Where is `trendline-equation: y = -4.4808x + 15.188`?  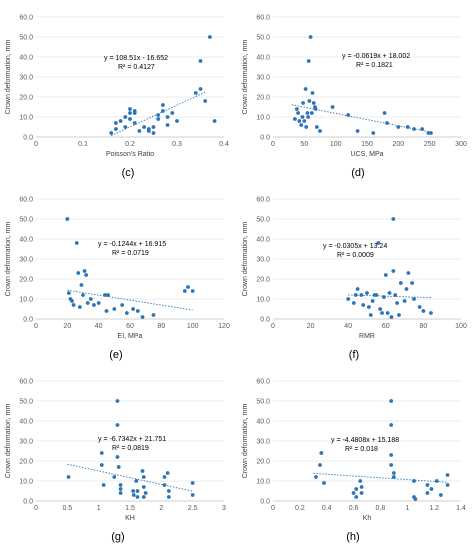 trendline-equation: y = -4.4808x + 15.188 is located at coordinates (365, 440).